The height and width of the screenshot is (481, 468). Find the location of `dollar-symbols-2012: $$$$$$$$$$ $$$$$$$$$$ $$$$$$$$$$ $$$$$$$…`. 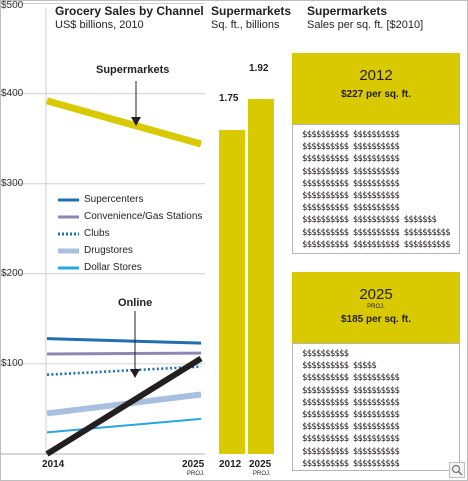

dollar-symbols-2012: $$$$$$$$$$ $$$$$$$$$$ $$$$$$$$$$ $$$$$$$… is located at coordinates (376, 190).